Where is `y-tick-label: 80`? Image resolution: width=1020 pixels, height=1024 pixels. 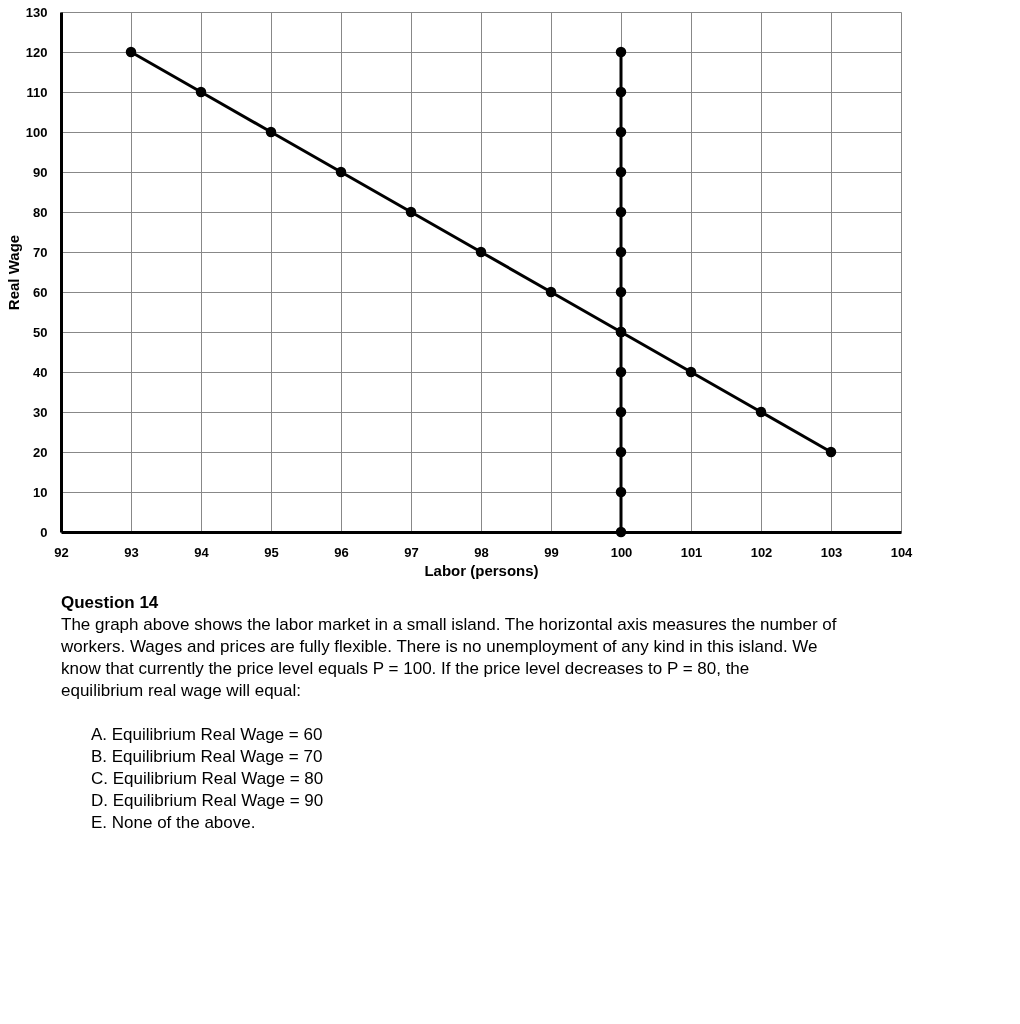 y-tick-label: 80 is located at coordinates (40, 212).